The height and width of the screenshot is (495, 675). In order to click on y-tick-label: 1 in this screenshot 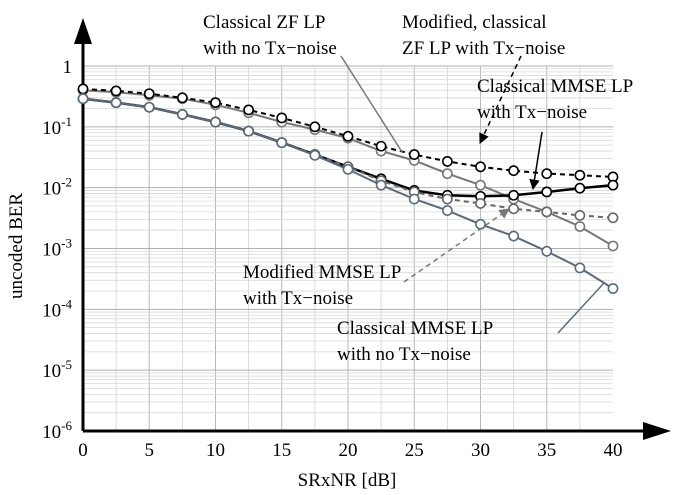, I will do `click(68, 67)`.